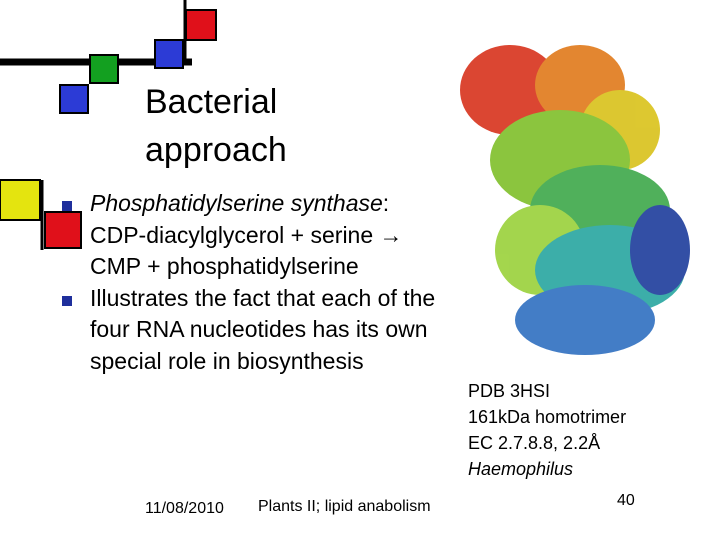  What do you see at coordinates (509, 391) in the screenshot?
I see `caption-line: PDB 3HSI` at bounding box center [509, 391].